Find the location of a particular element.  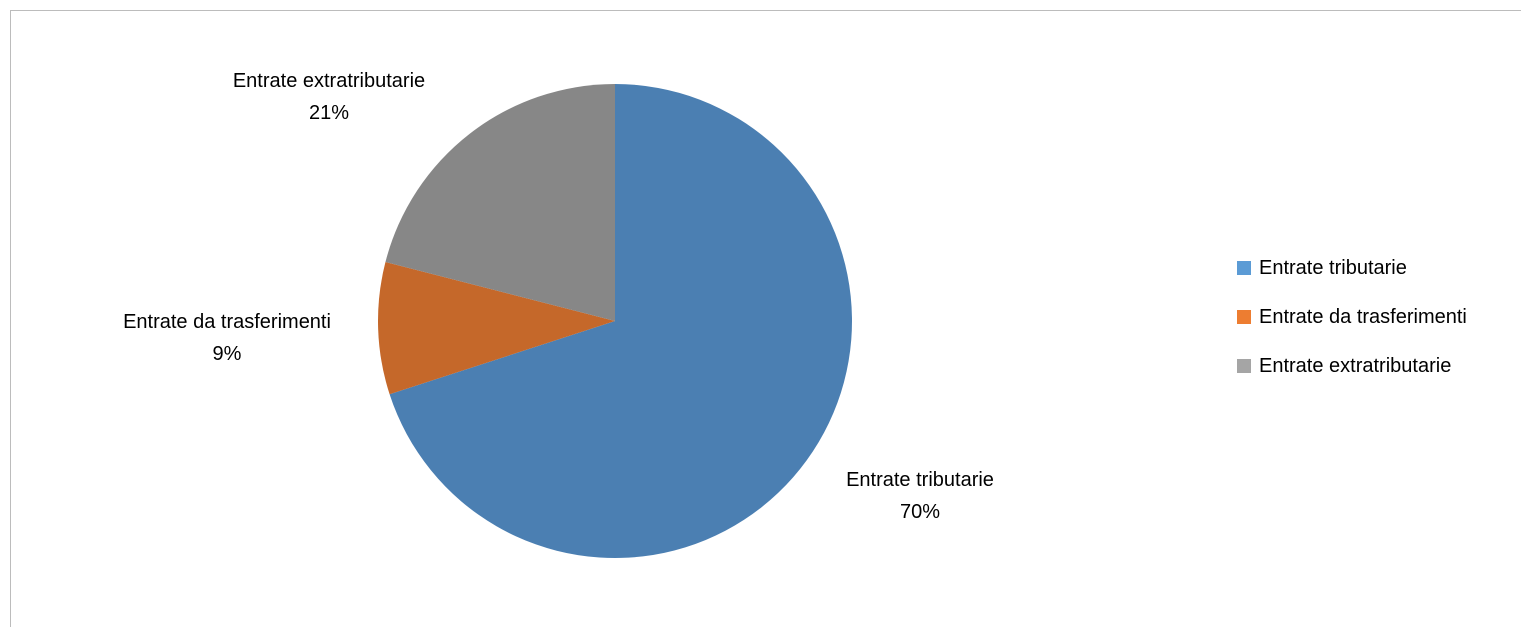

legend-item-entrate-tributarie: Entrate tributarie is located at coordinates (1377, 268).